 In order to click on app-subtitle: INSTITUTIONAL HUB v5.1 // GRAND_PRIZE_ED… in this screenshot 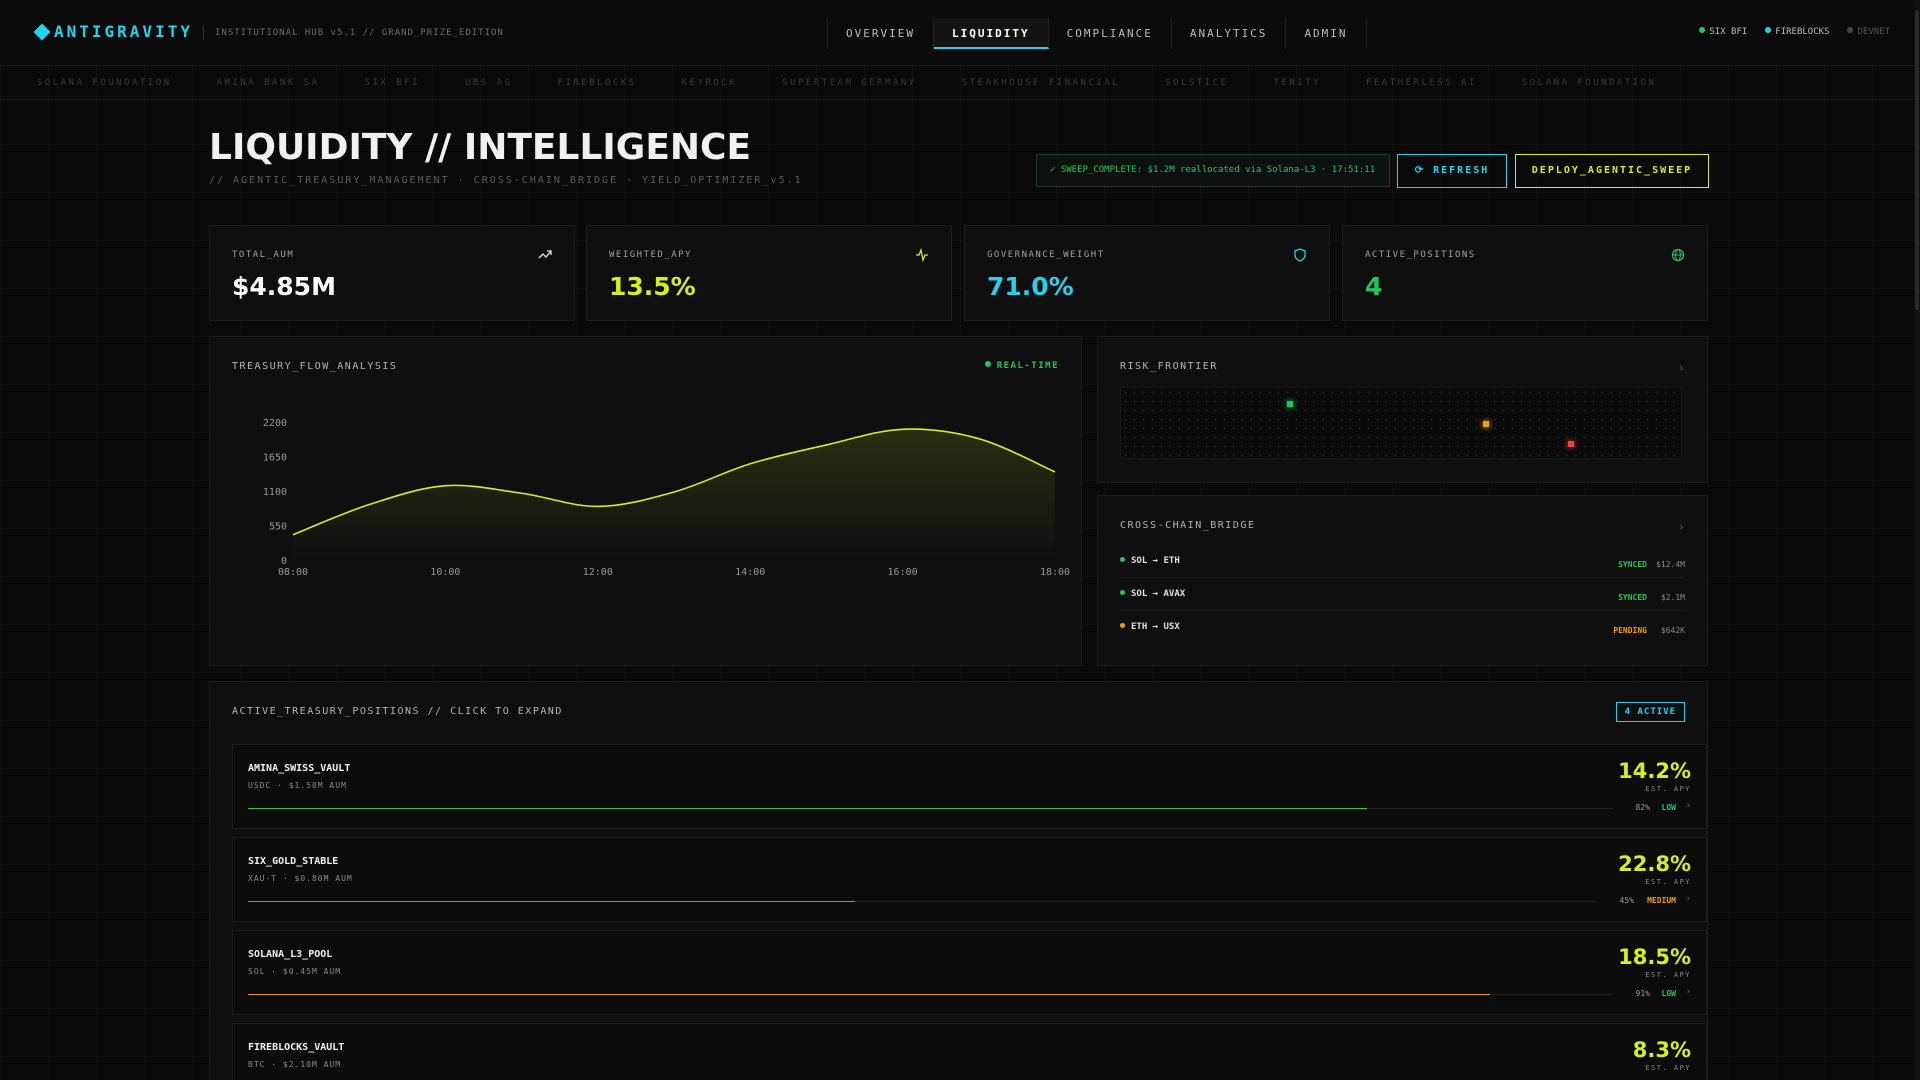, I will do `click(359, 33)`.